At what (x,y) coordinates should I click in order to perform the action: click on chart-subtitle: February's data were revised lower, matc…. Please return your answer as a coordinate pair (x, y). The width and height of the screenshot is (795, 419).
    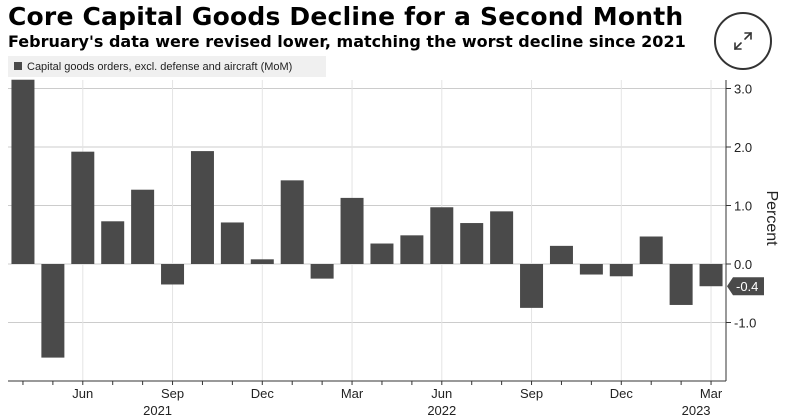
    Looking at the image, I should click on (347, 41).